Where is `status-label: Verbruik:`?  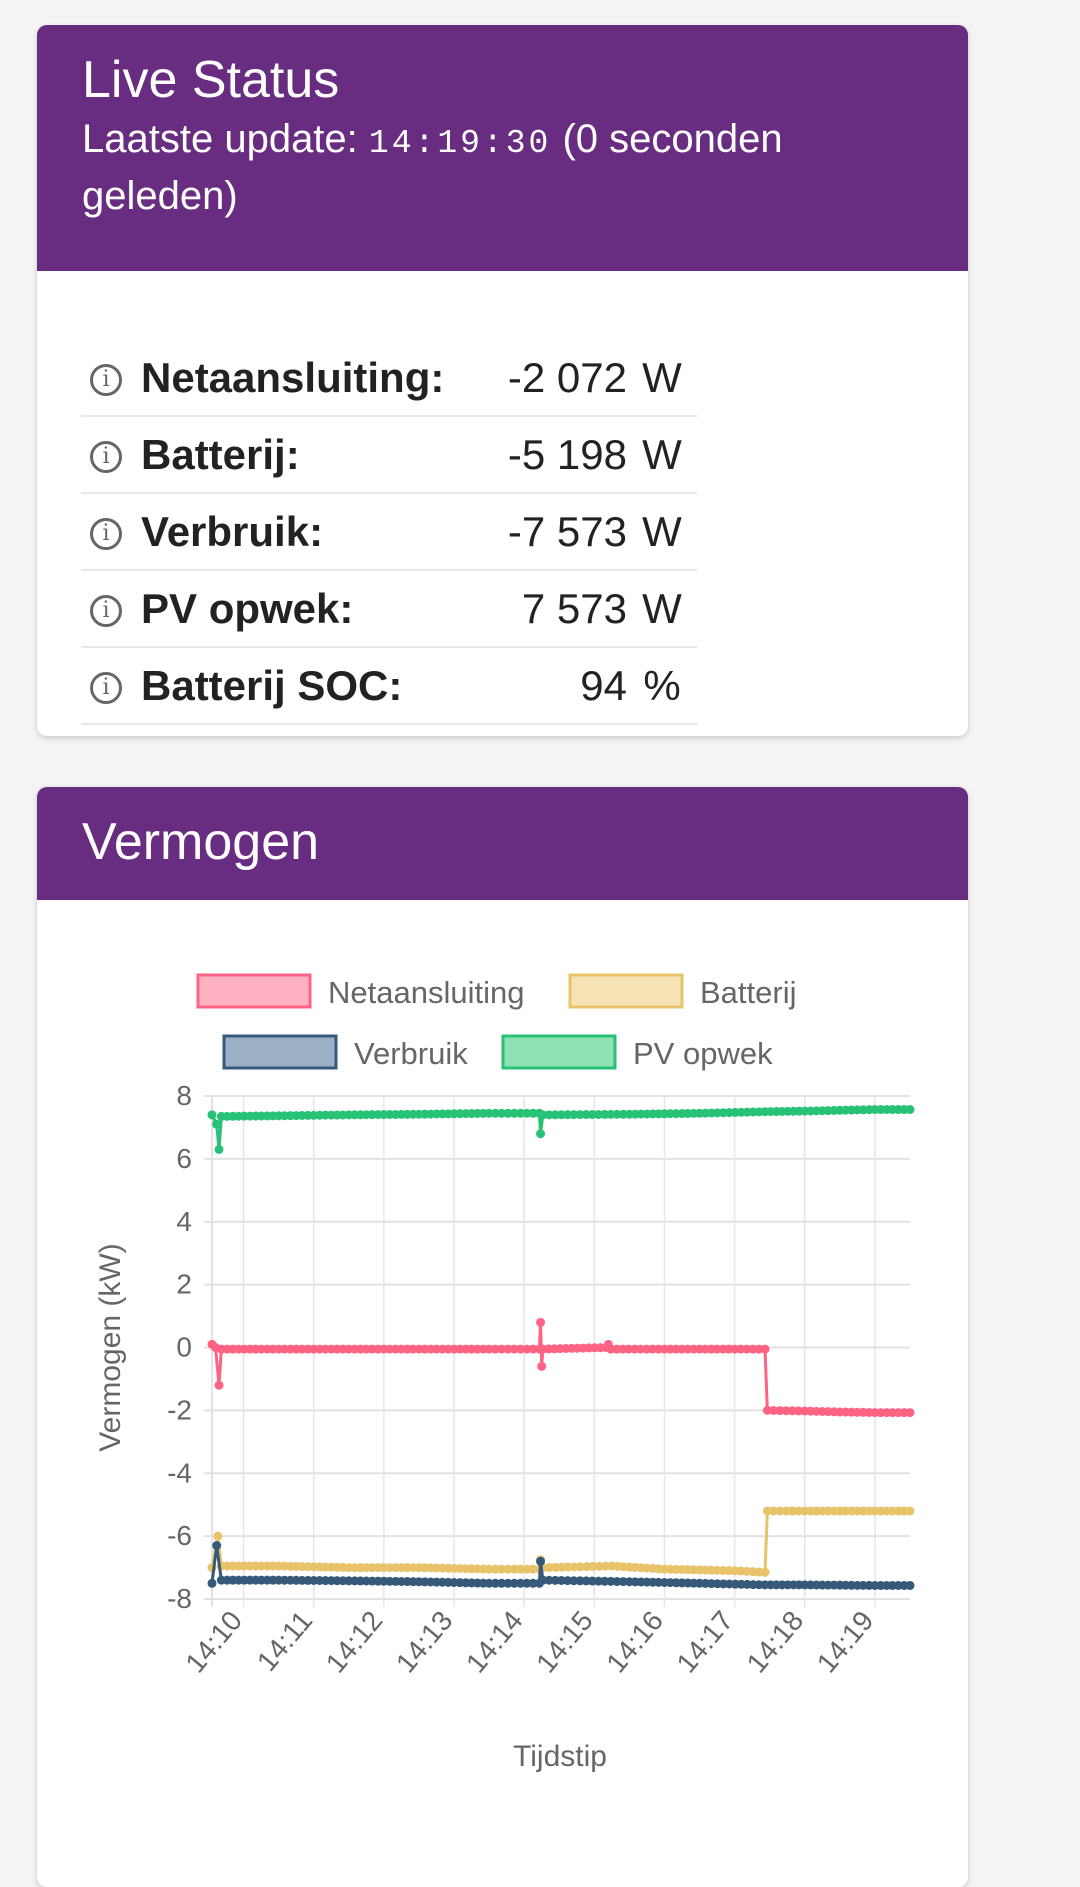
status-label: Verbruik: is located at coordinates (304, 532).